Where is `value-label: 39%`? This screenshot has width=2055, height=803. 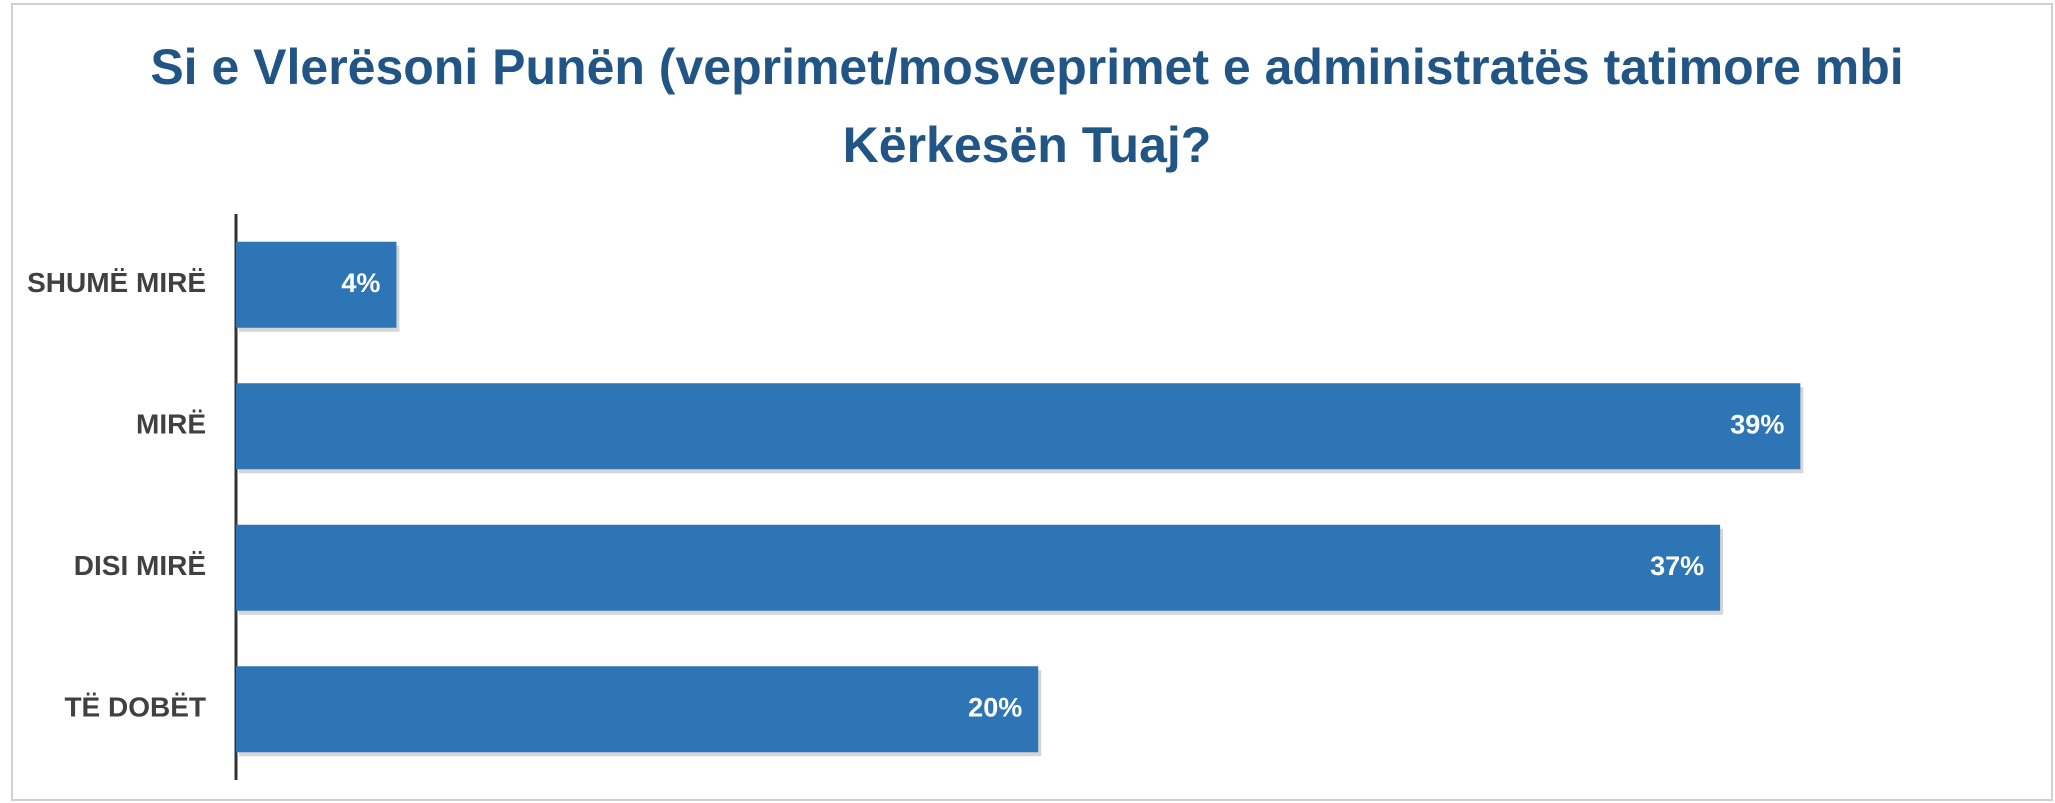
value-label: 39% is located at coordinates (1757, 424).